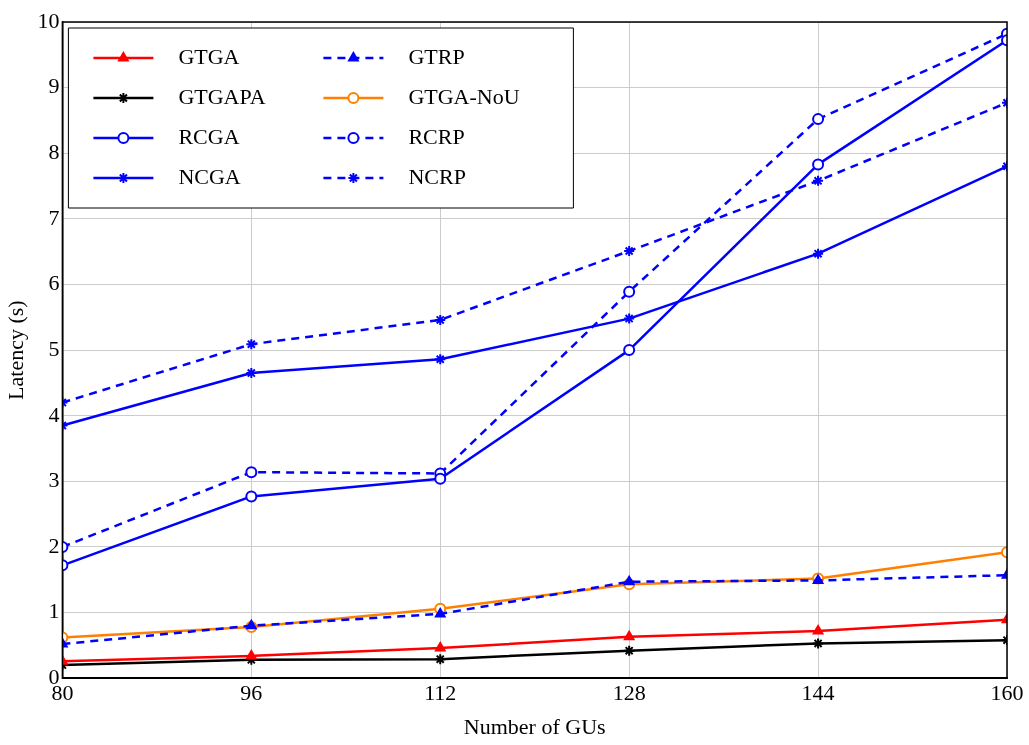 The height and width of the screenshot is (745, 1029). What do you see at coordinates (54, 152) in the screenshot?
I see `y-tick-label: 8` at bounding box center [54, 152].